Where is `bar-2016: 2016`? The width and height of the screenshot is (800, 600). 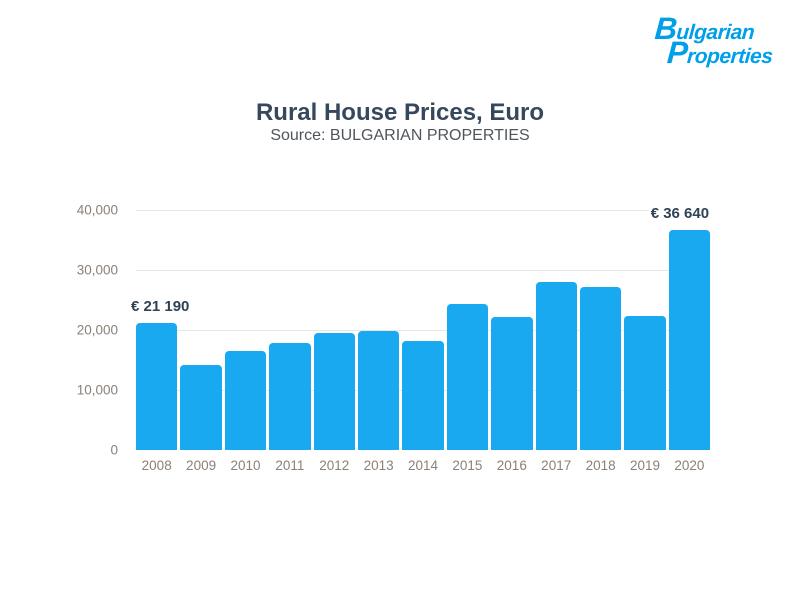
bar-2016: 2016 is located at coordinates (512, 395).